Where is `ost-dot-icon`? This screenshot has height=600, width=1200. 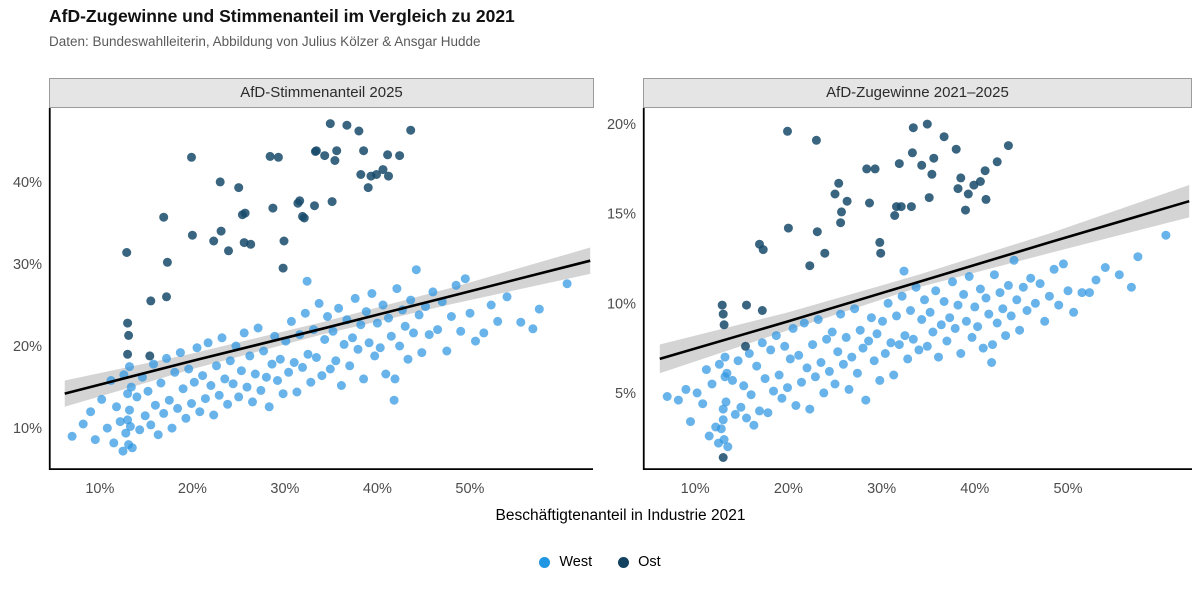
ost-dot-icon is located at coordinates (624, 562).